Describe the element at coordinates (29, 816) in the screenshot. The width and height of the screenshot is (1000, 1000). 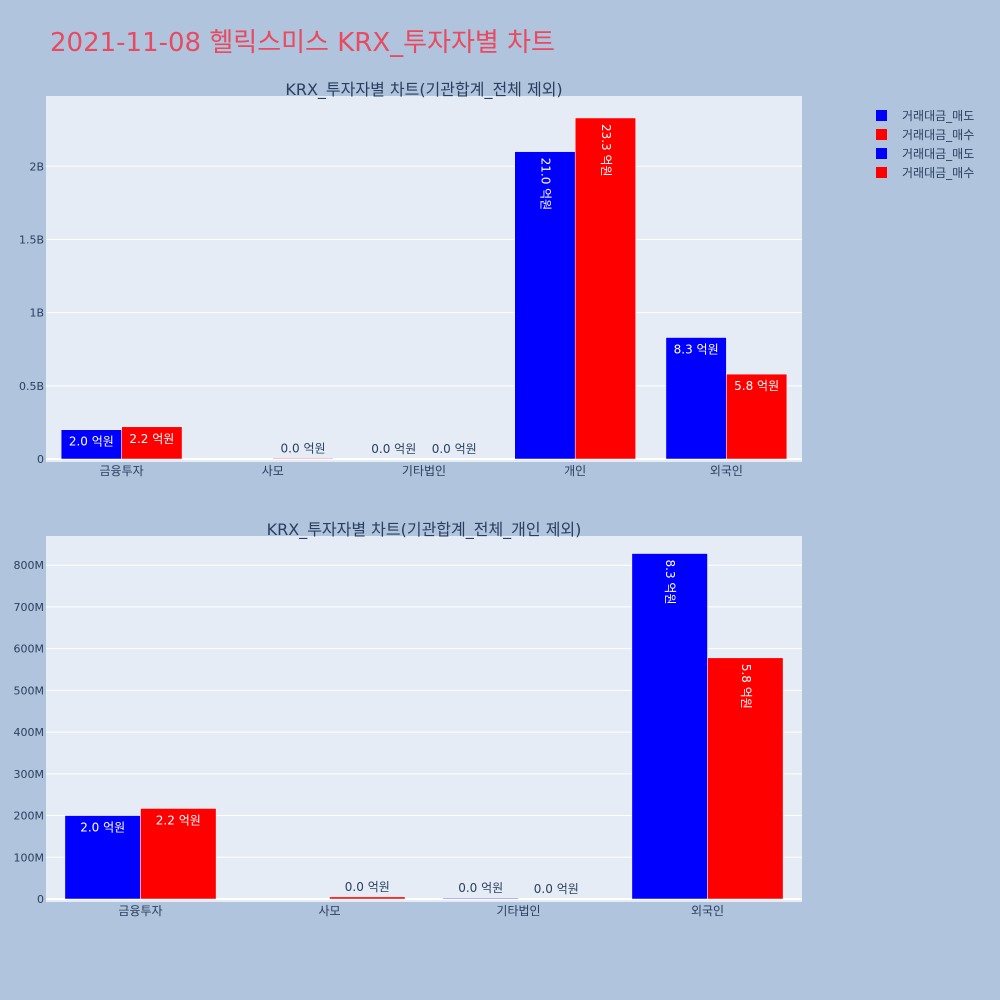
I see `y-tick-label: 200M` at that location.